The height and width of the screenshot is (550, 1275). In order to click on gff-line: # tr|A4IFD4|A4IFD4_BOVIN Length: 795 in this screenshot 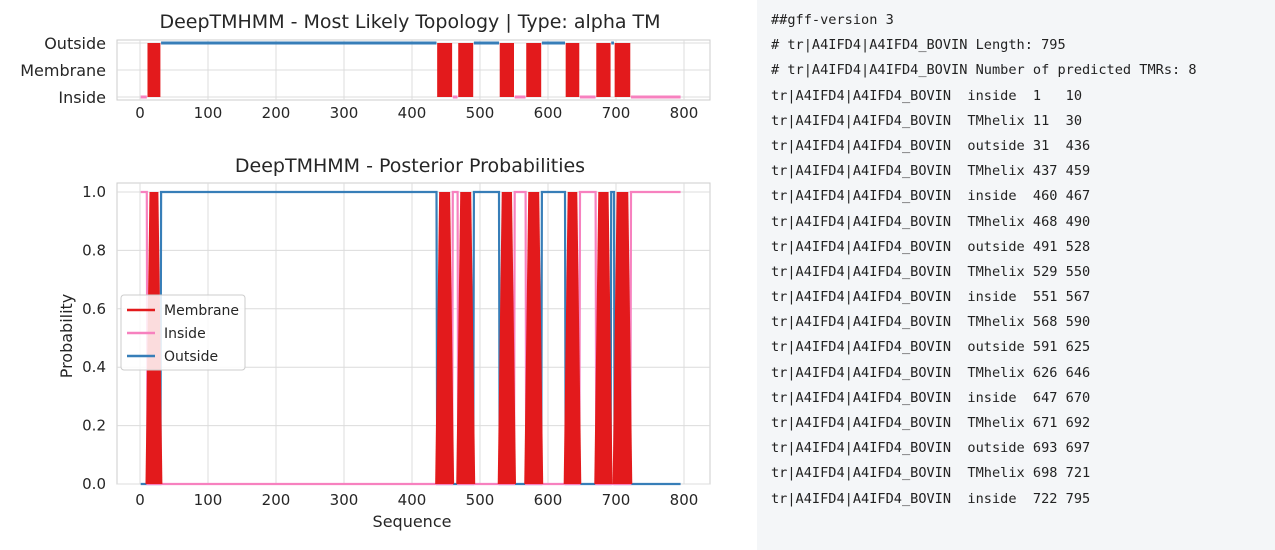, I will do `click(918, 45)`.